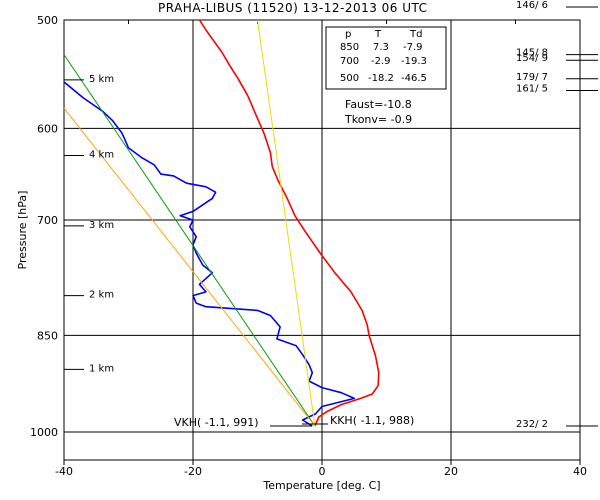  I want to click on table-header-td: Td, so click(415, 34).